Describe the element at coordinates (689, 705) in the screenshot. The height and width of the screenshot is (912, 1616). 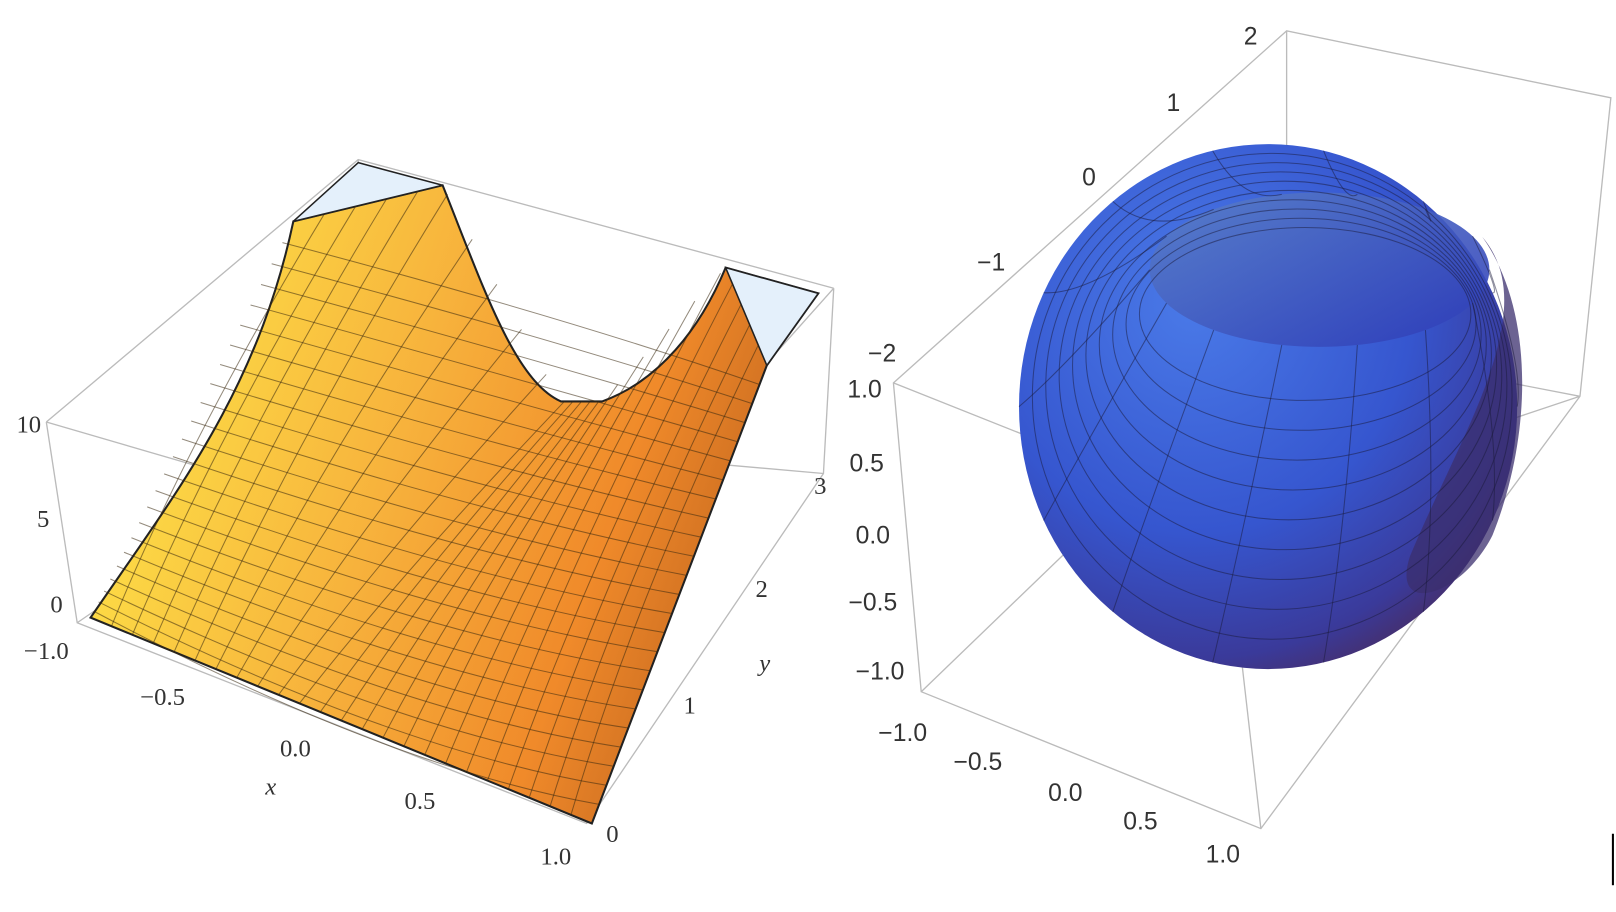
I see `y-tick-label: 1` at that location.